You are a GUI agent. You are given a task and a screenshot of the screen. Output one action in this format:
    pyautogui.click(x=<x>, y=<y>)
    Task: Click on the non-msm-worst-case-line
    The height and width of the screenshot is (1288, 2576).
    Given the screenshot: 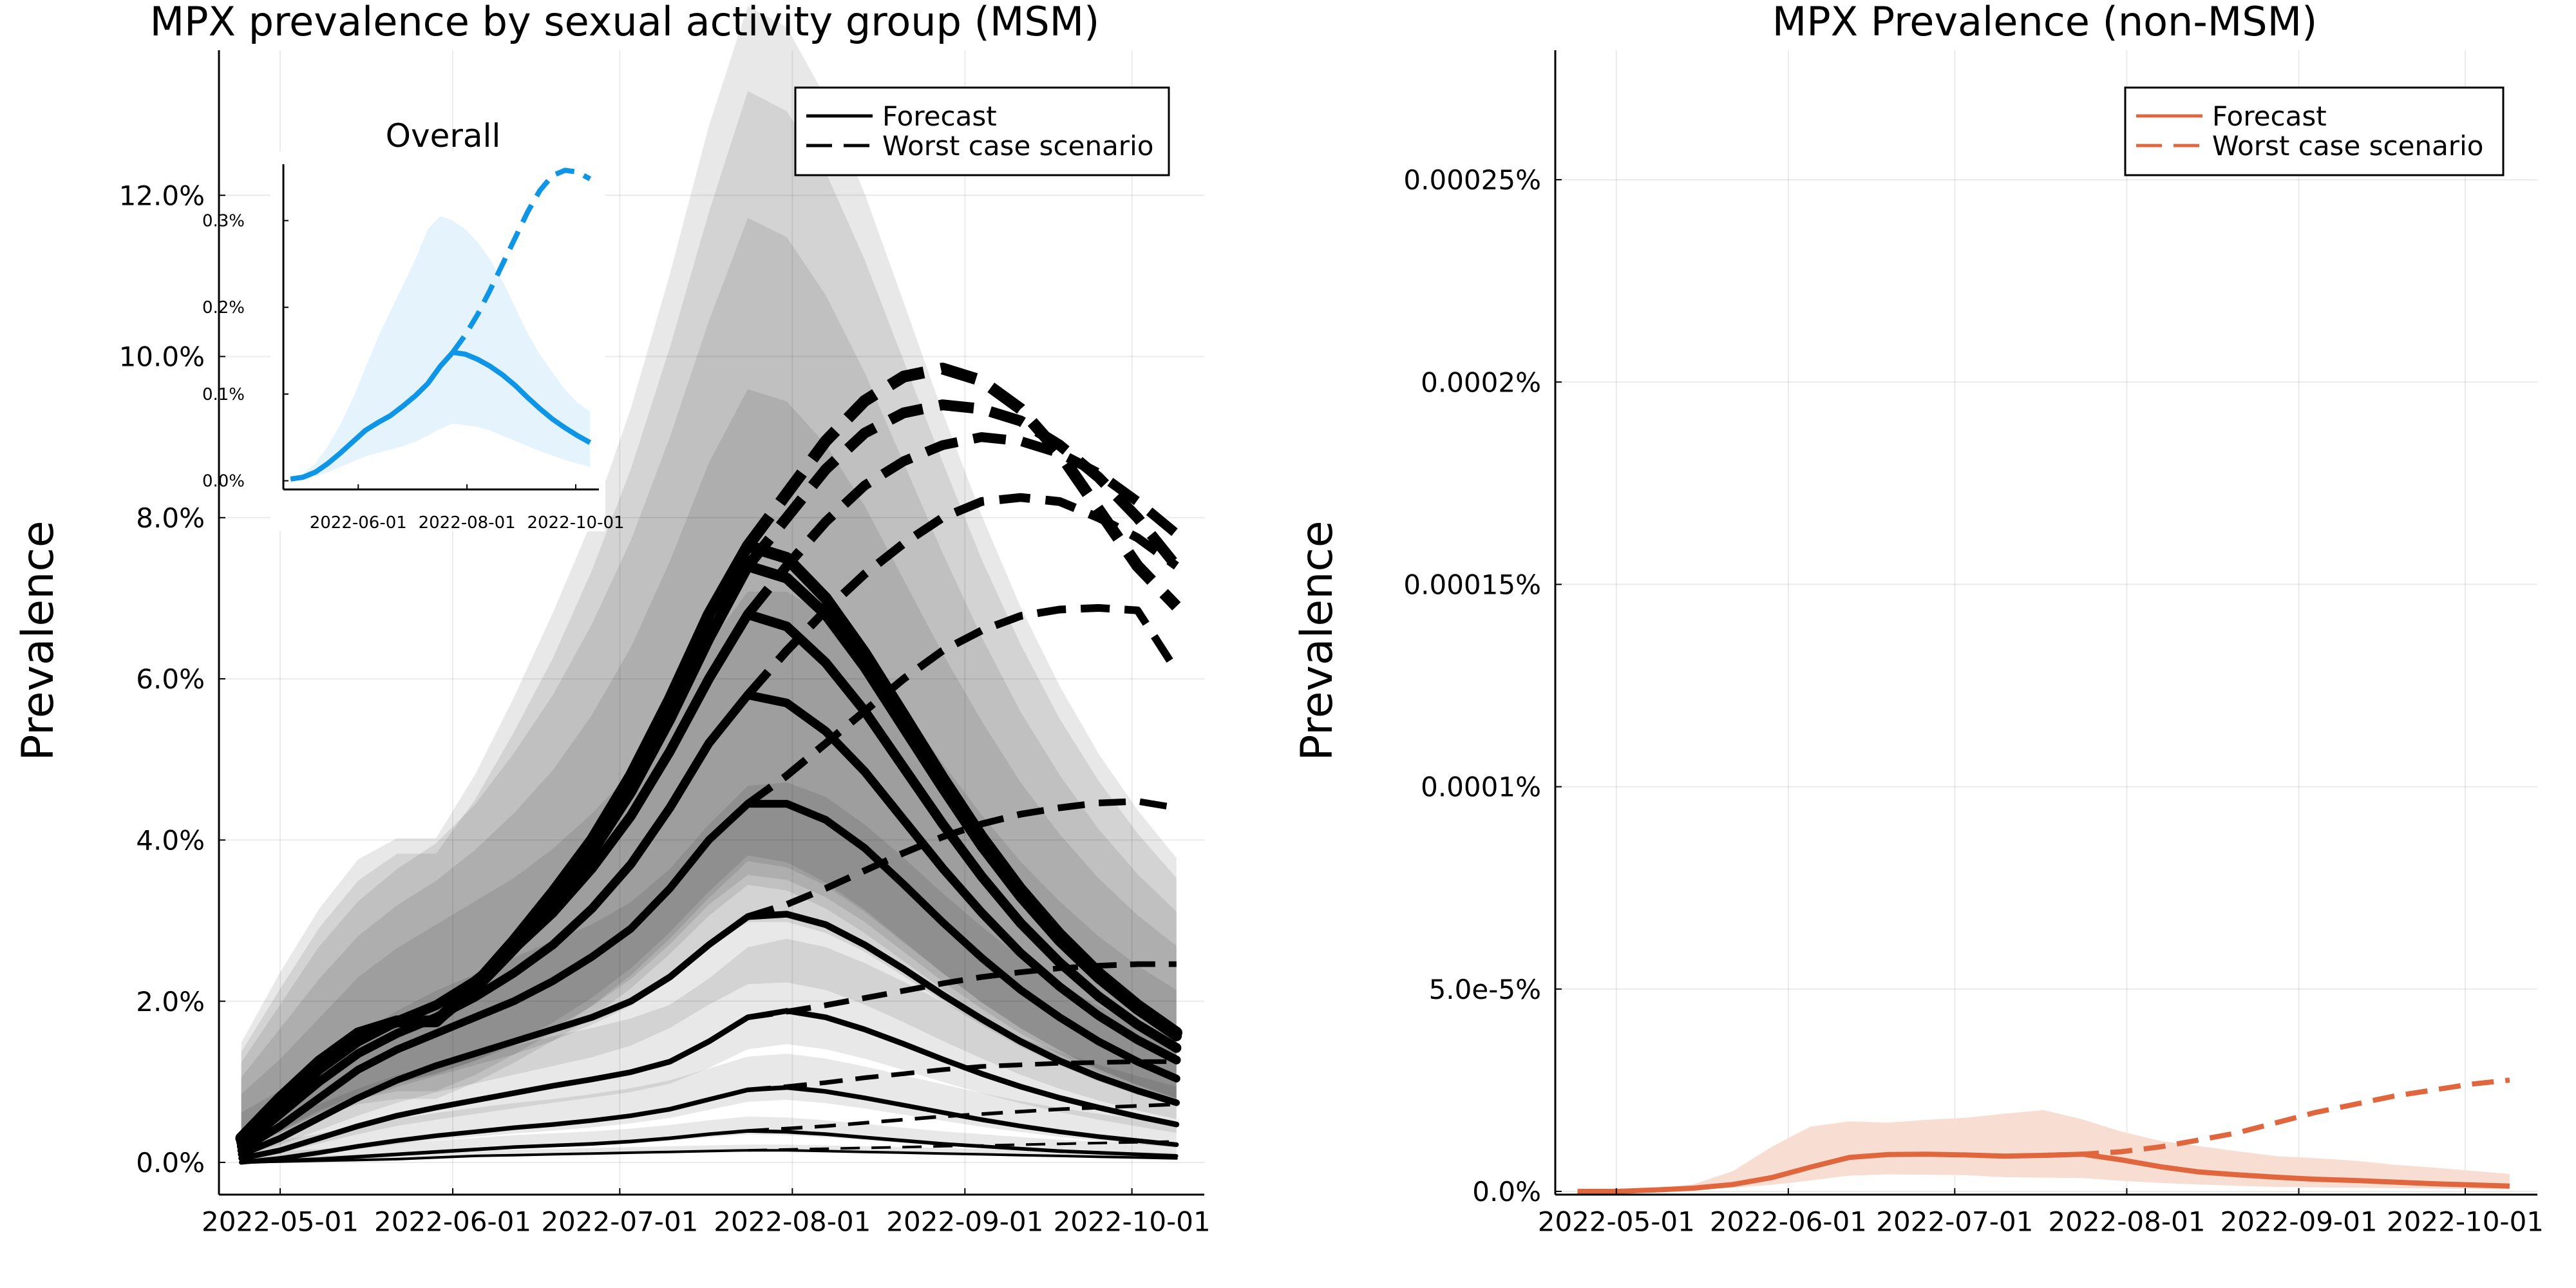 What is the action you would take?
    pyautogui.click(x=2276, y=1117)
    